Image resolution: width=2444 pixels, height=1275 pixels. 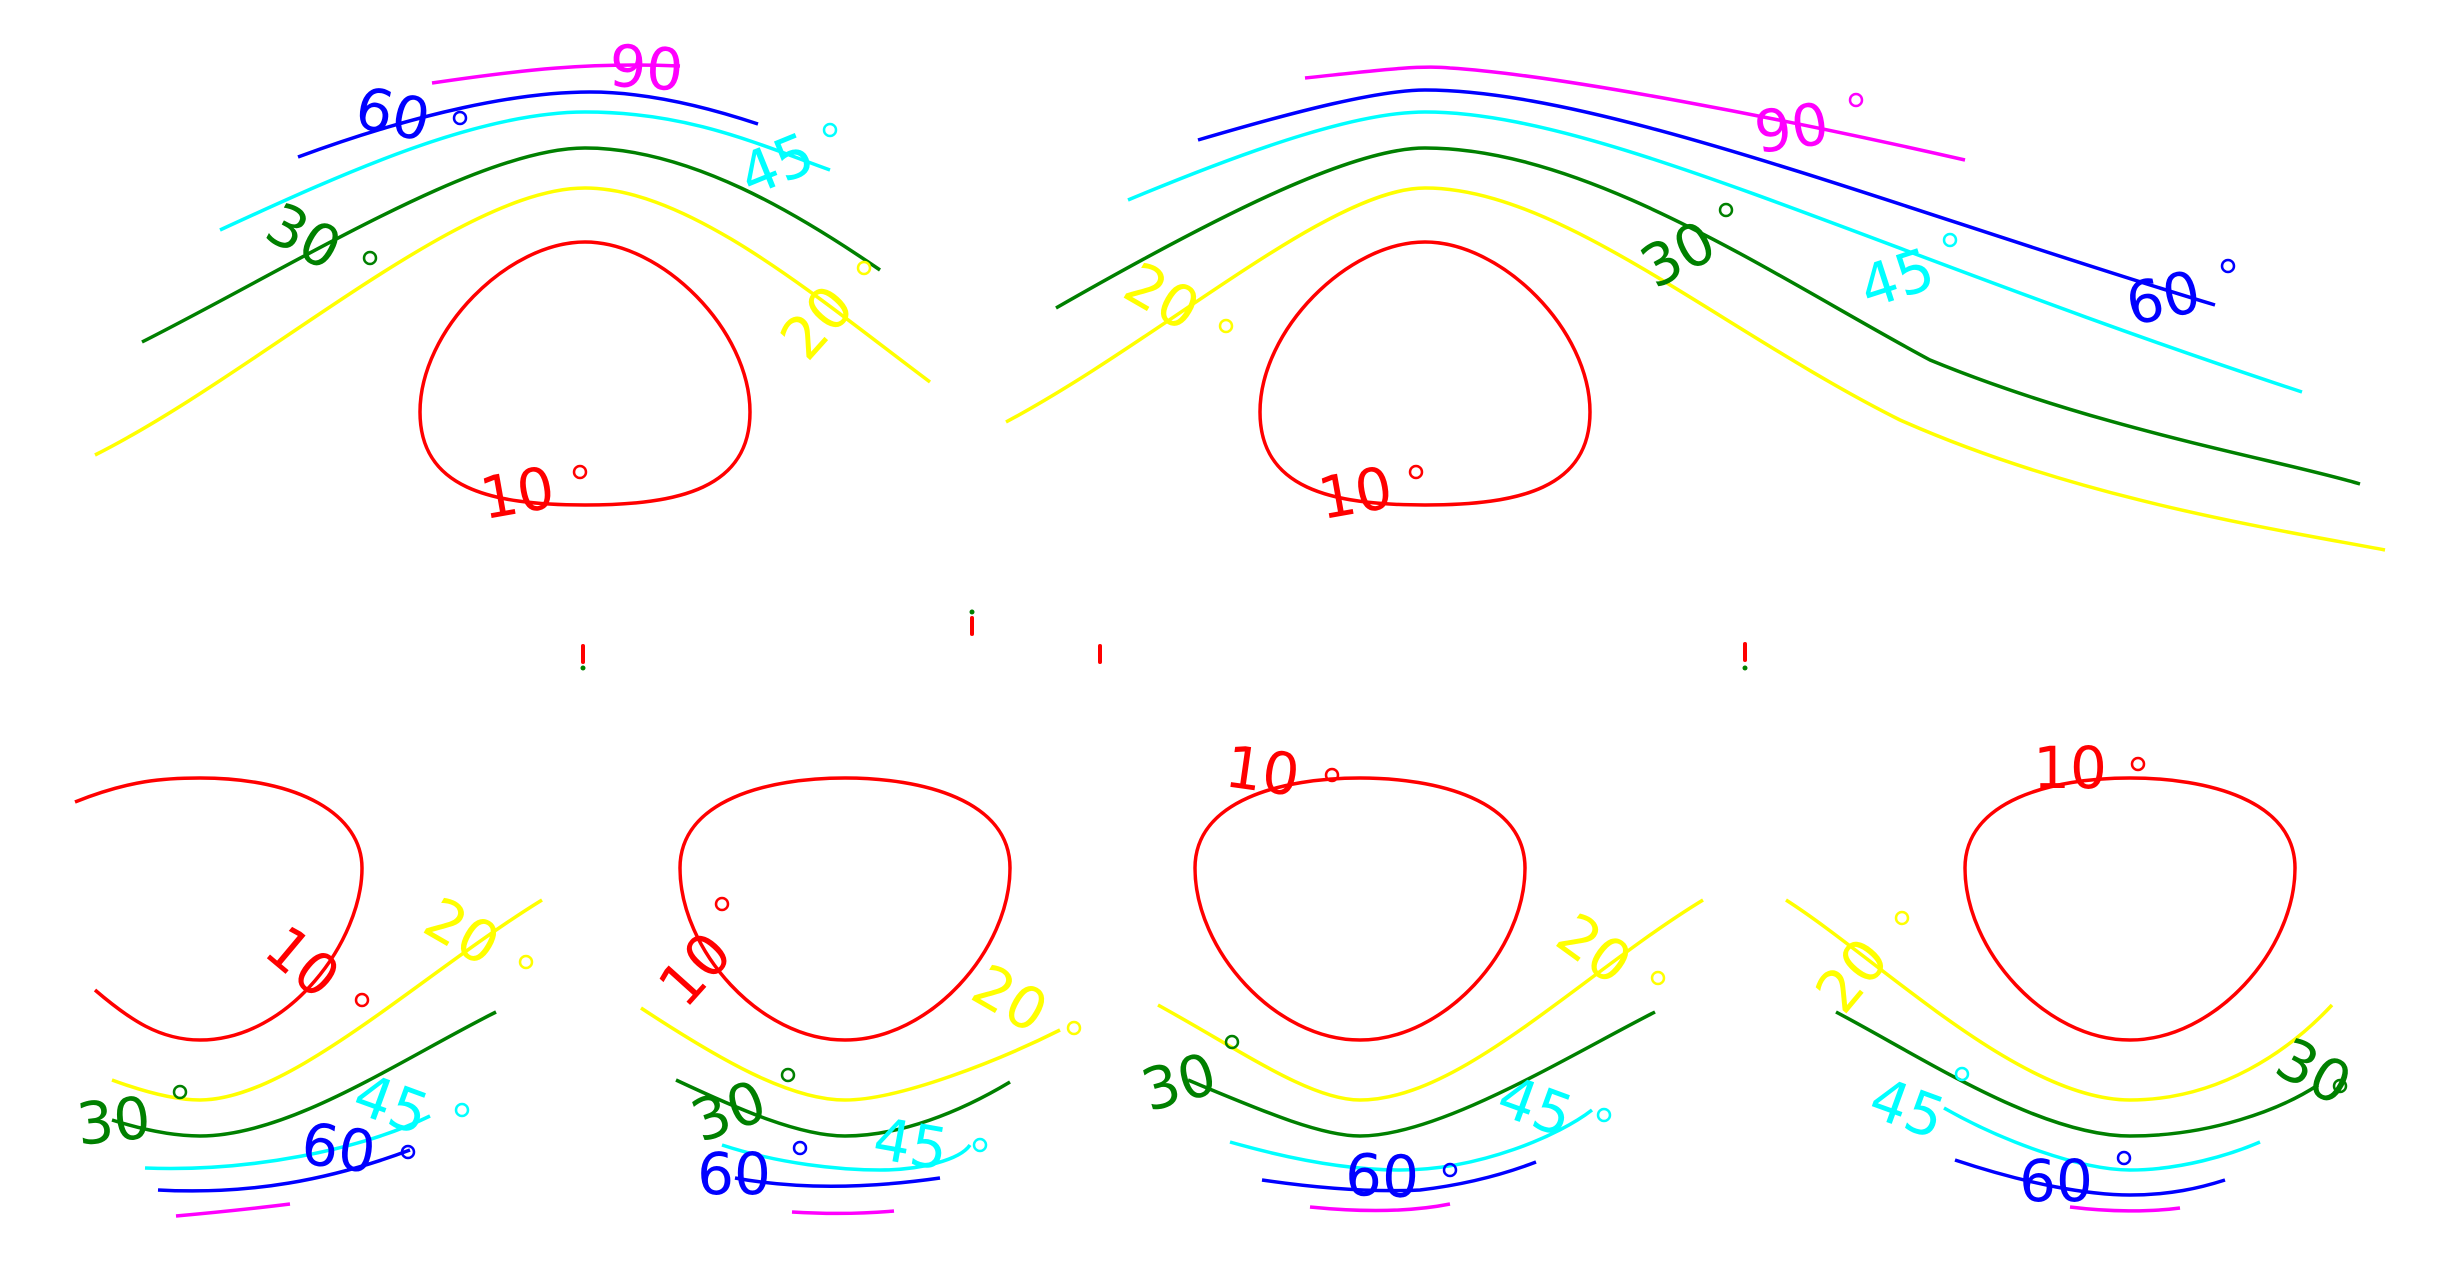 What do you see at coordinates (1164, 640) in the screenshot?
I see `scatter-marks` at bounding box center [1164, 640].